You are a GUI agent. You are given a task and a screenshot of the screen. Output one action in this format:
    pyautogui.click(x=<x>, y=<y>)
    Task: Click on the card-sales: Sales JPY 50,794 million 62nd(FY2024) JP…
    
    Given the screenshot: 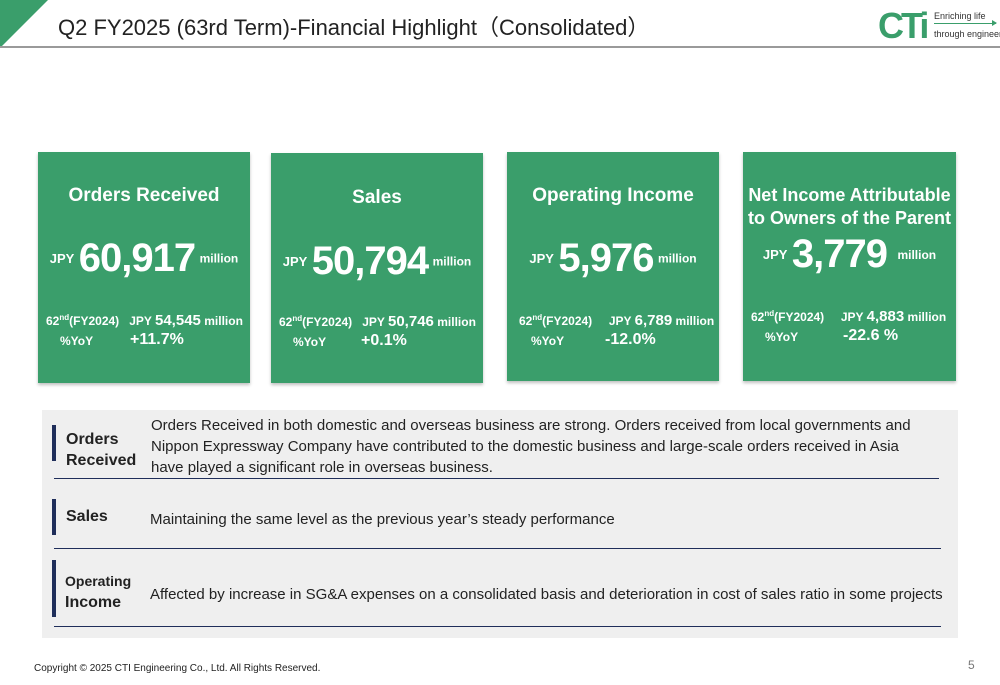 What is the action you would take?
    pyautogui.click(x=377, y=268)
    